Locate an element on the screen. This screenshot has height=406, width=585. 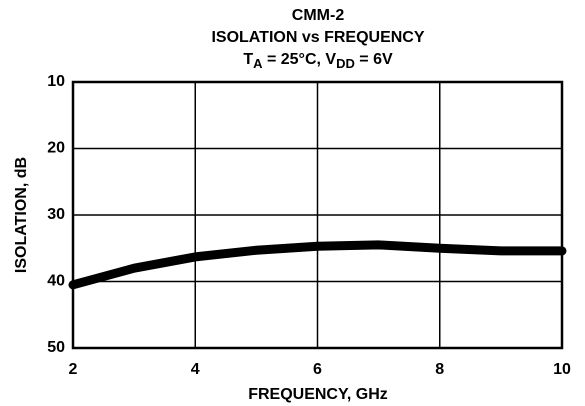
y-tick-label: 20 is located at coordinates (56, 148).